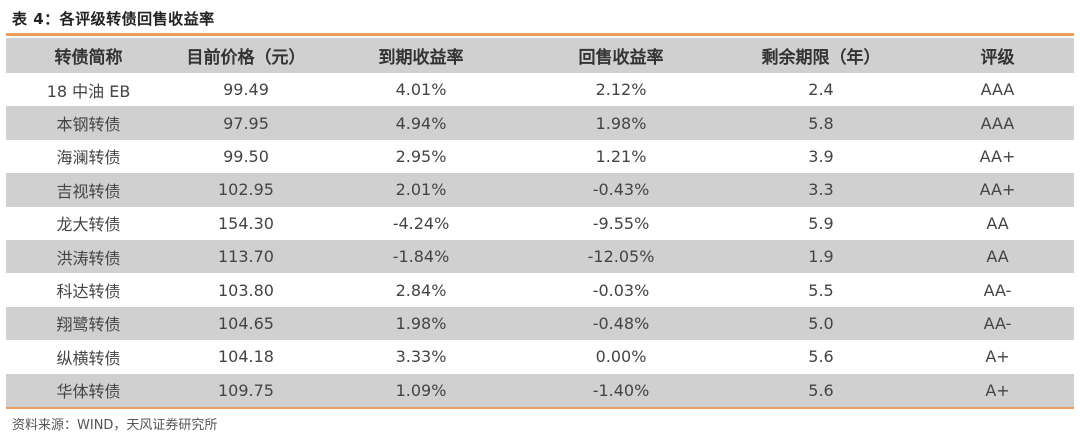 The height and width of the screenshot is (435, 1080). Describe the element at coordinates (540, 357) in the screenshot. I see `table-row: 纵横转债 104.18 3.33% 0.00% 5.6 A+` at that location.